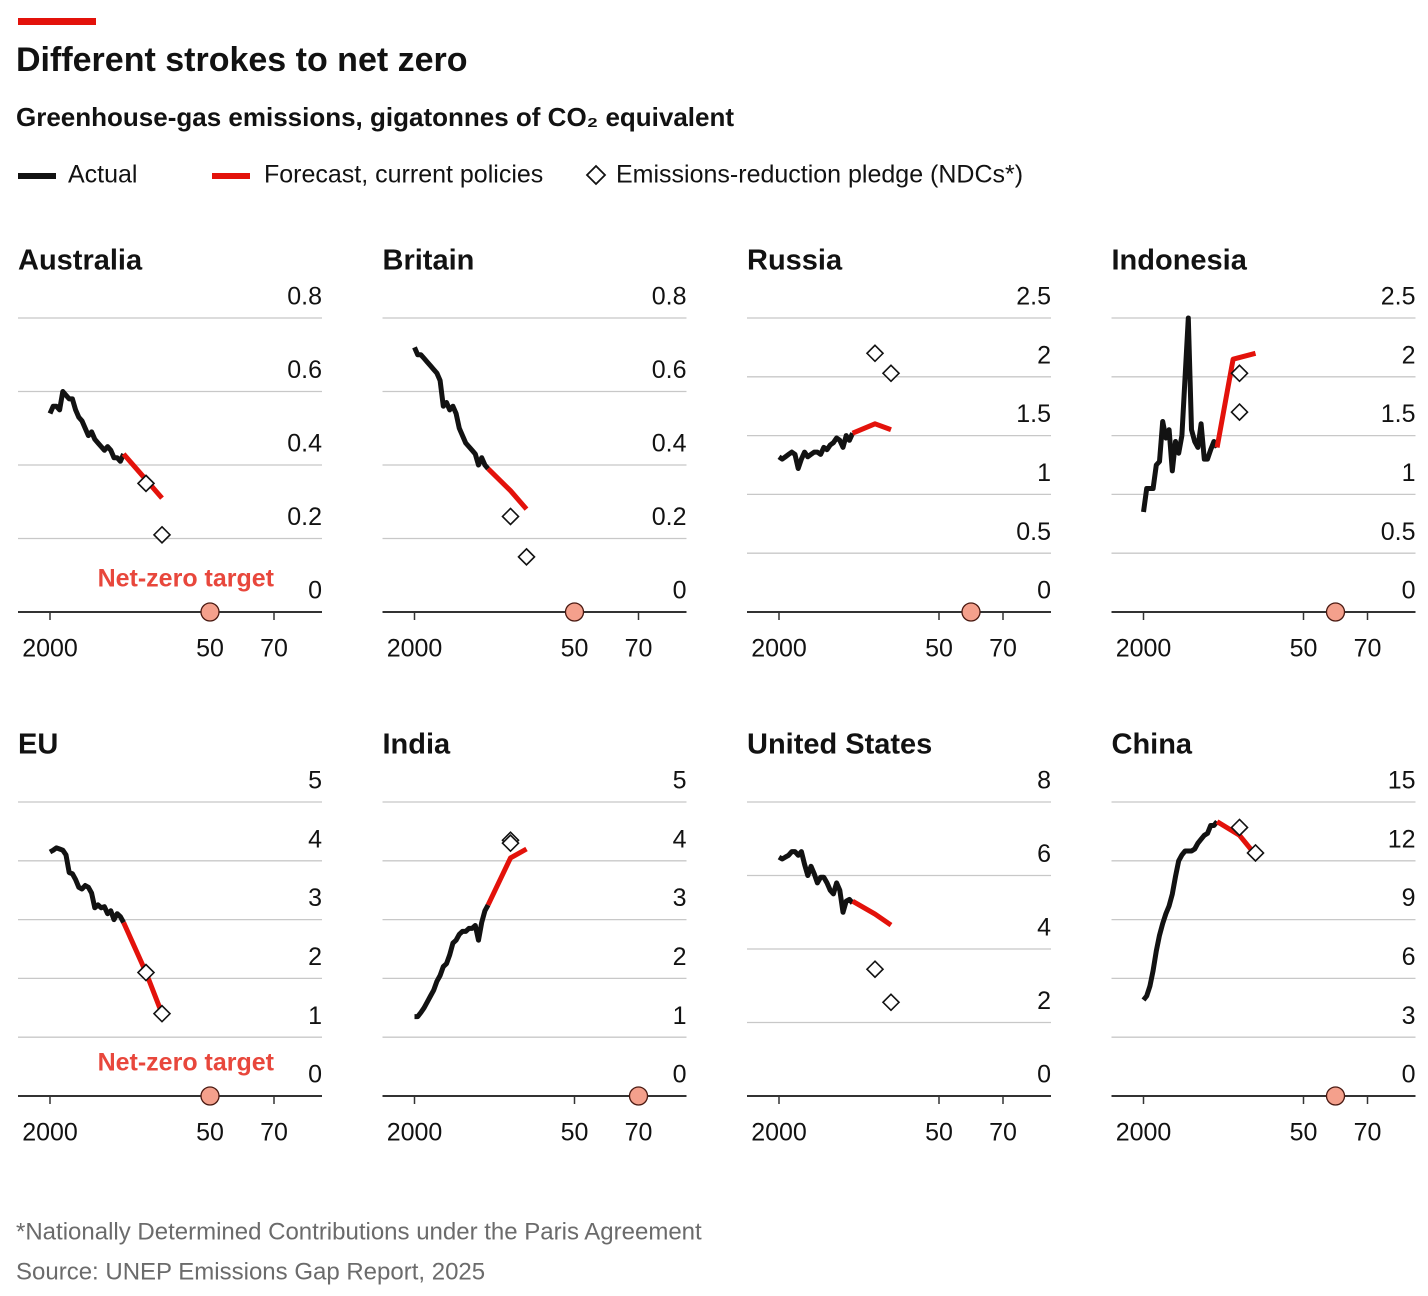 The width and height of the screenshot is (1428, 1296). Describe the element at coordinates (1044, 781) in the screenshot. I see `y-tick-label: 8` at that location.